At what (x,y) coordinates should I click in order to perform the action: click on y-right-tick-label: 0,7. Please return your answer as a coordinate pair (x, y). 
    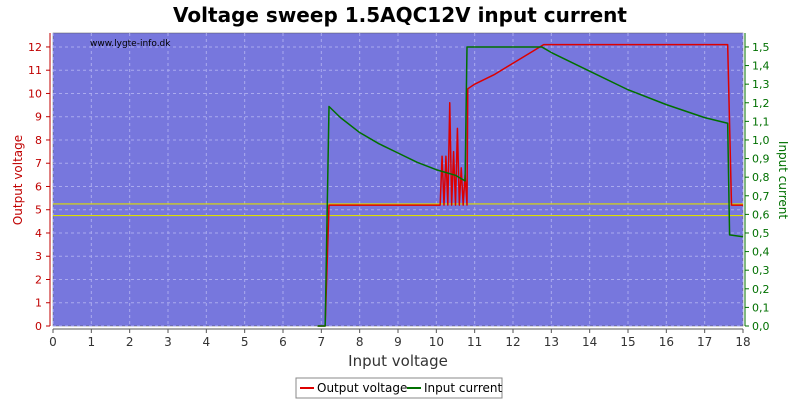
    Looking at the image, I should click on (761, 196).